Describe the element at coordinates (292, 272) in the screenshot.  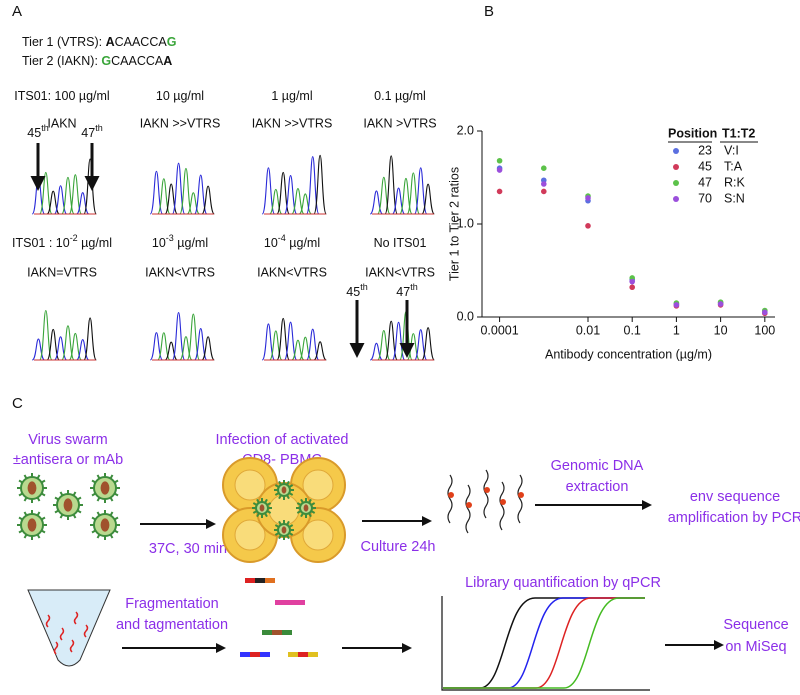
I see `result: IAKN<VTRS` at that location.